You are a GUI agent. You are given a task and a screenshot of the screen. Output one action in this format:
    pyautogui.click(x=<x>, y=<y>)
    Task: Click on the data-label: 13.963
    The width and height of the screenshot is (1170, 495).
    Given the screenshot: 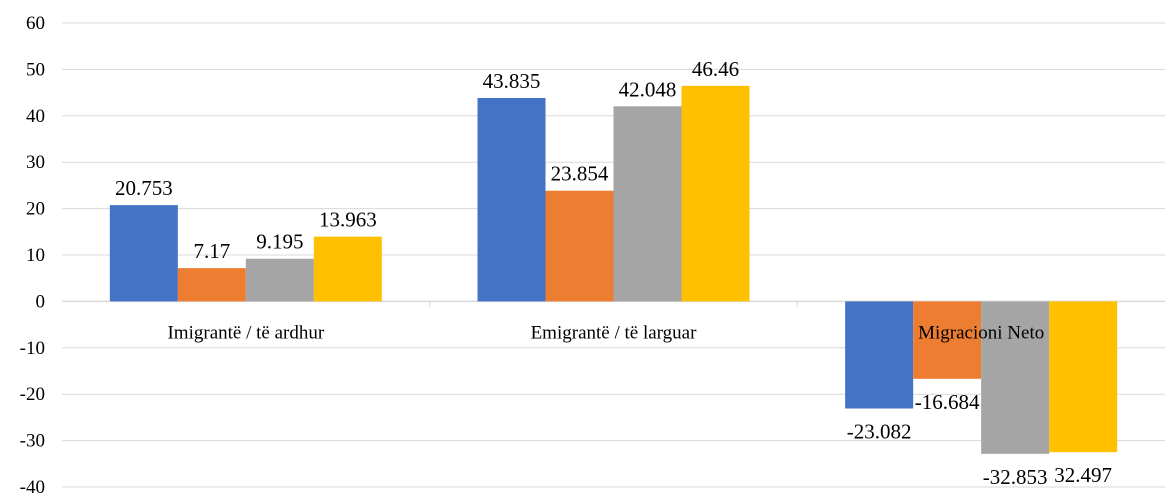 What is the action you would take?
    pyautogui.click(x=348, y=220)
    